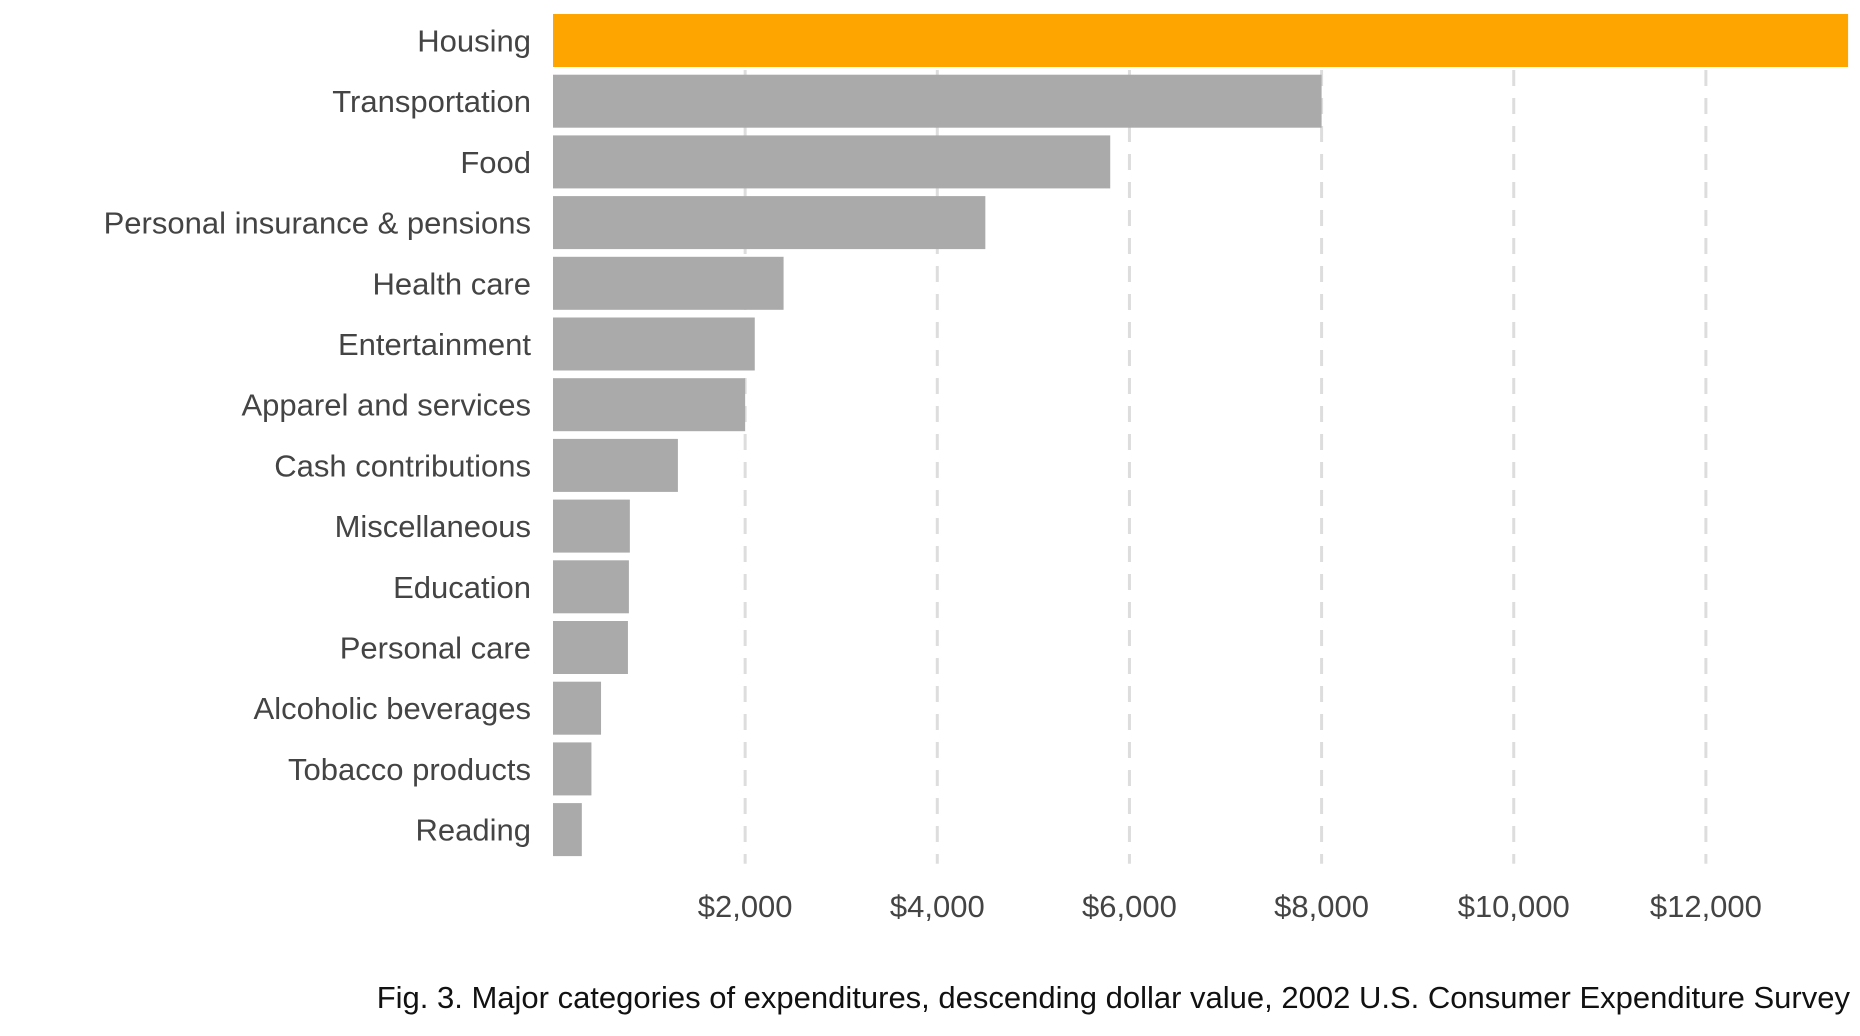  Describe the element at coordinates (1706, 906) in the screenshot. I see `x-tick-label: $12,000` at that location.